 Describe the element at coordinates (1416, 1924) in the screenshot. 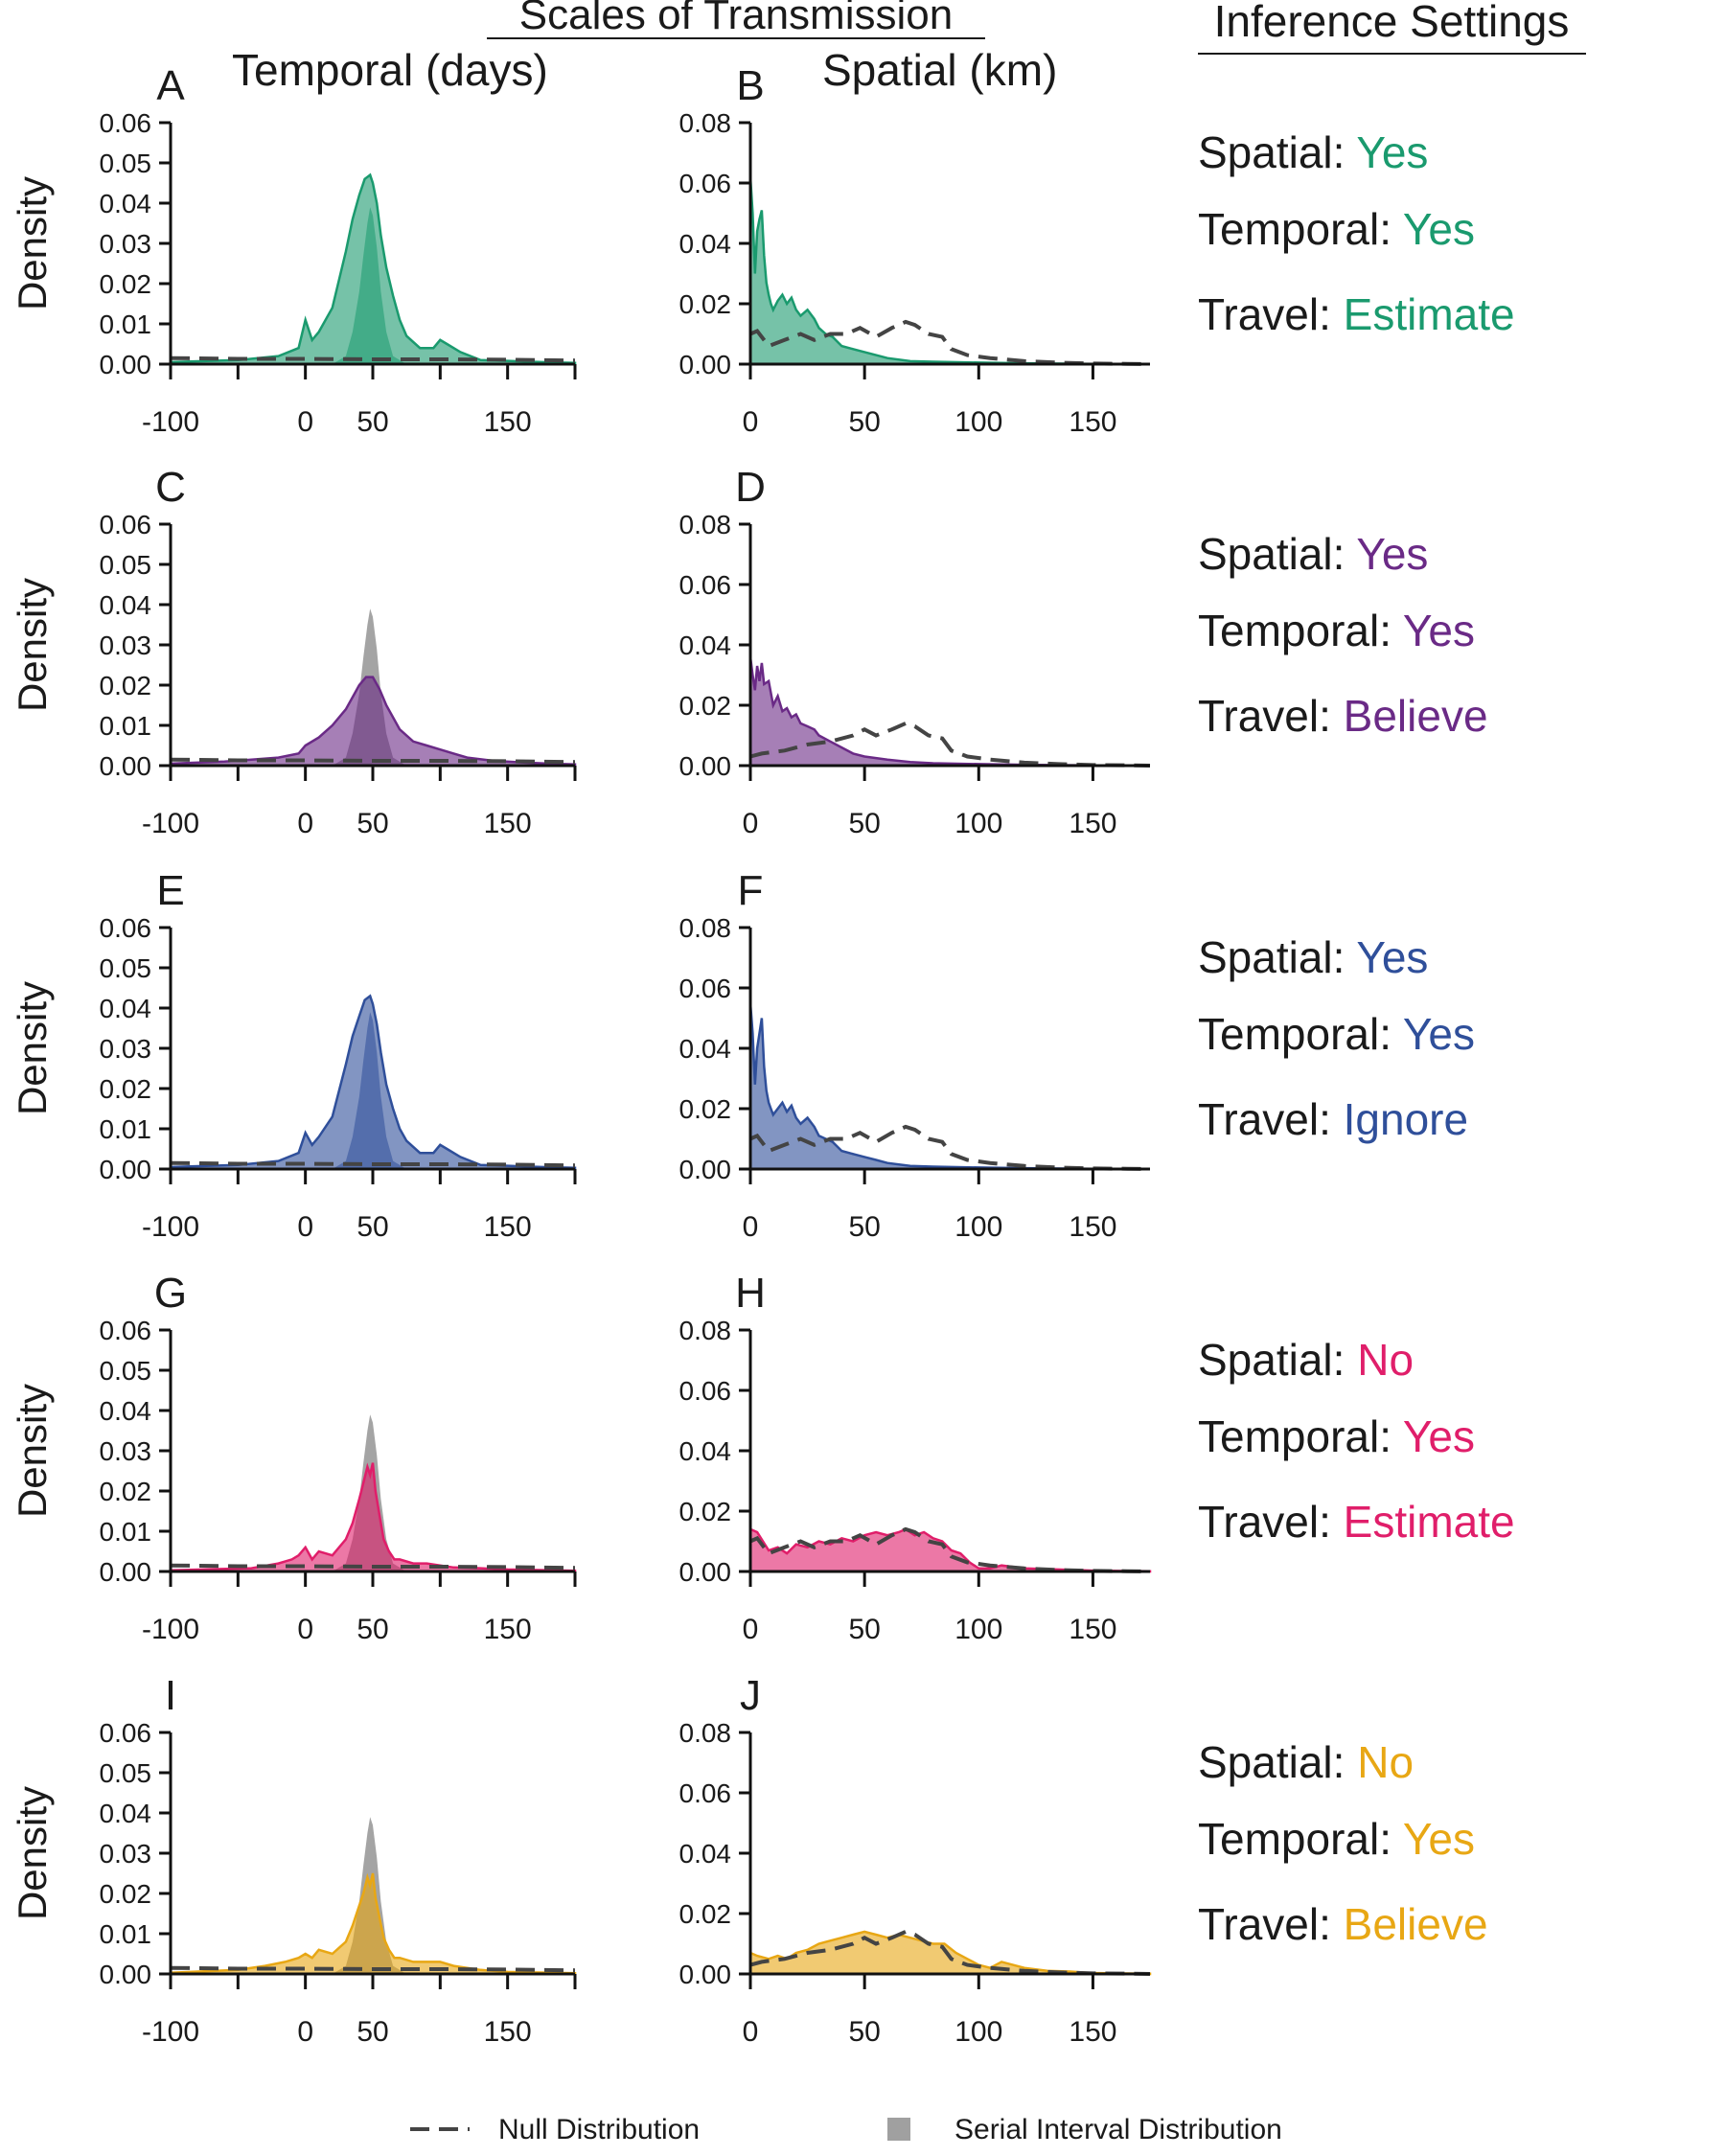

I see `travel-setting-value: Believe` at that location.